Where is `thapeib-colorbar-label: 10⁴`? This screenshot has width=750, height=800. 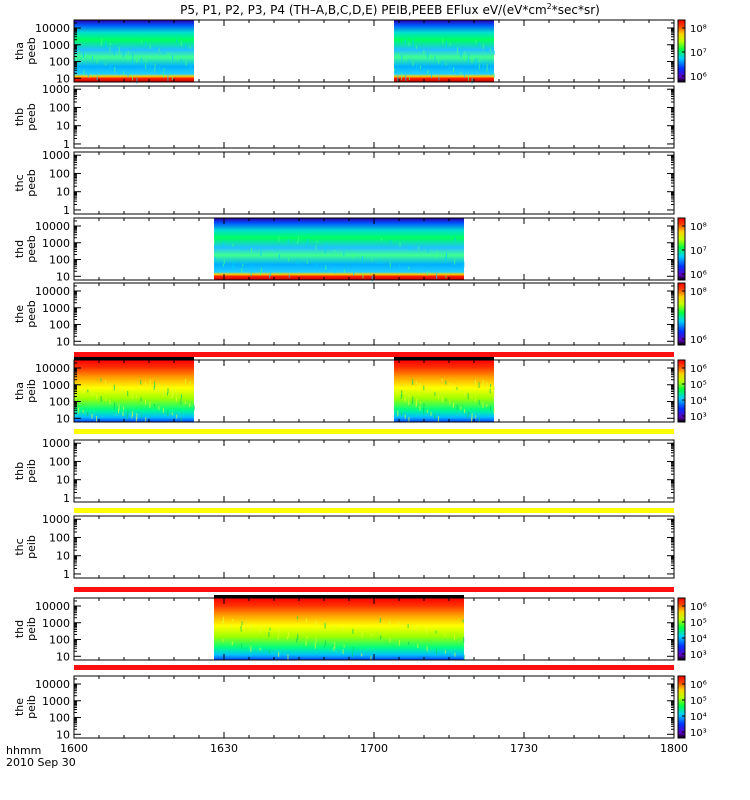 thapeib-colorbar-label: 10⁴ is located at coordinates (698, 401).